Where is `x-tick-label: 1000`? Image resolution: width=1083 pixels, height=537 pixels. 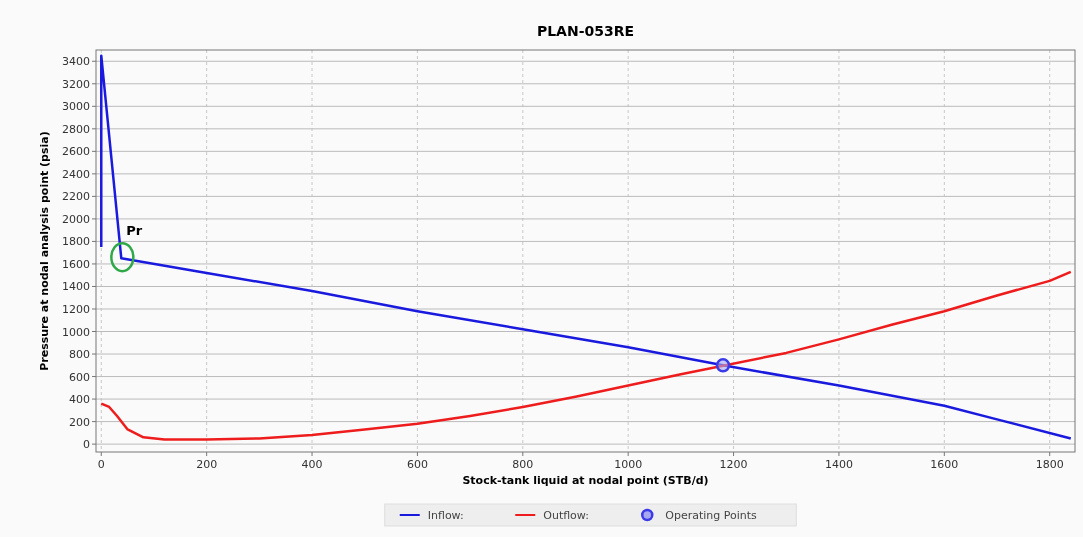 x-tick-label: 1000 is located at coordinates (628, 464).